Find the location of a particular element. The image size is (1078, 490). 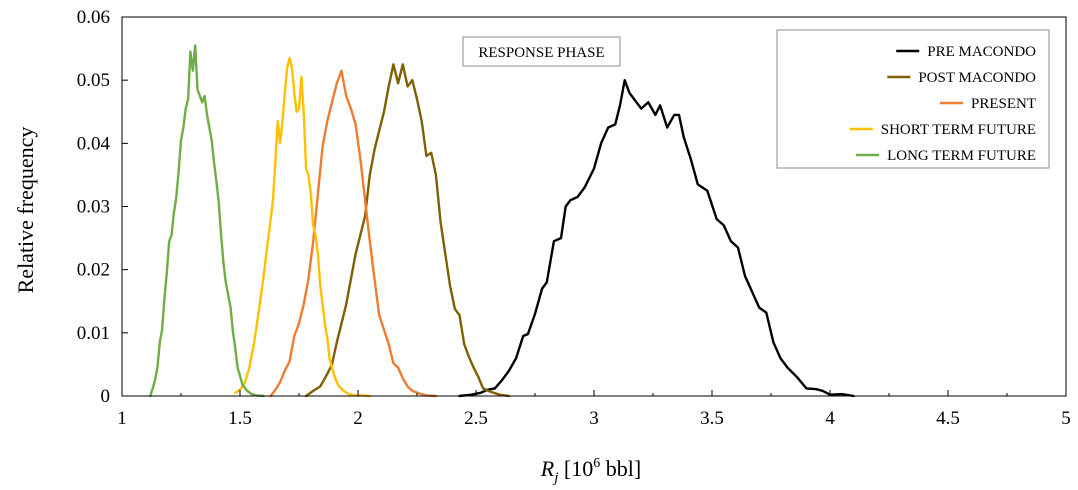

y-tick-label: 0 is located at coordinates (106, 396).